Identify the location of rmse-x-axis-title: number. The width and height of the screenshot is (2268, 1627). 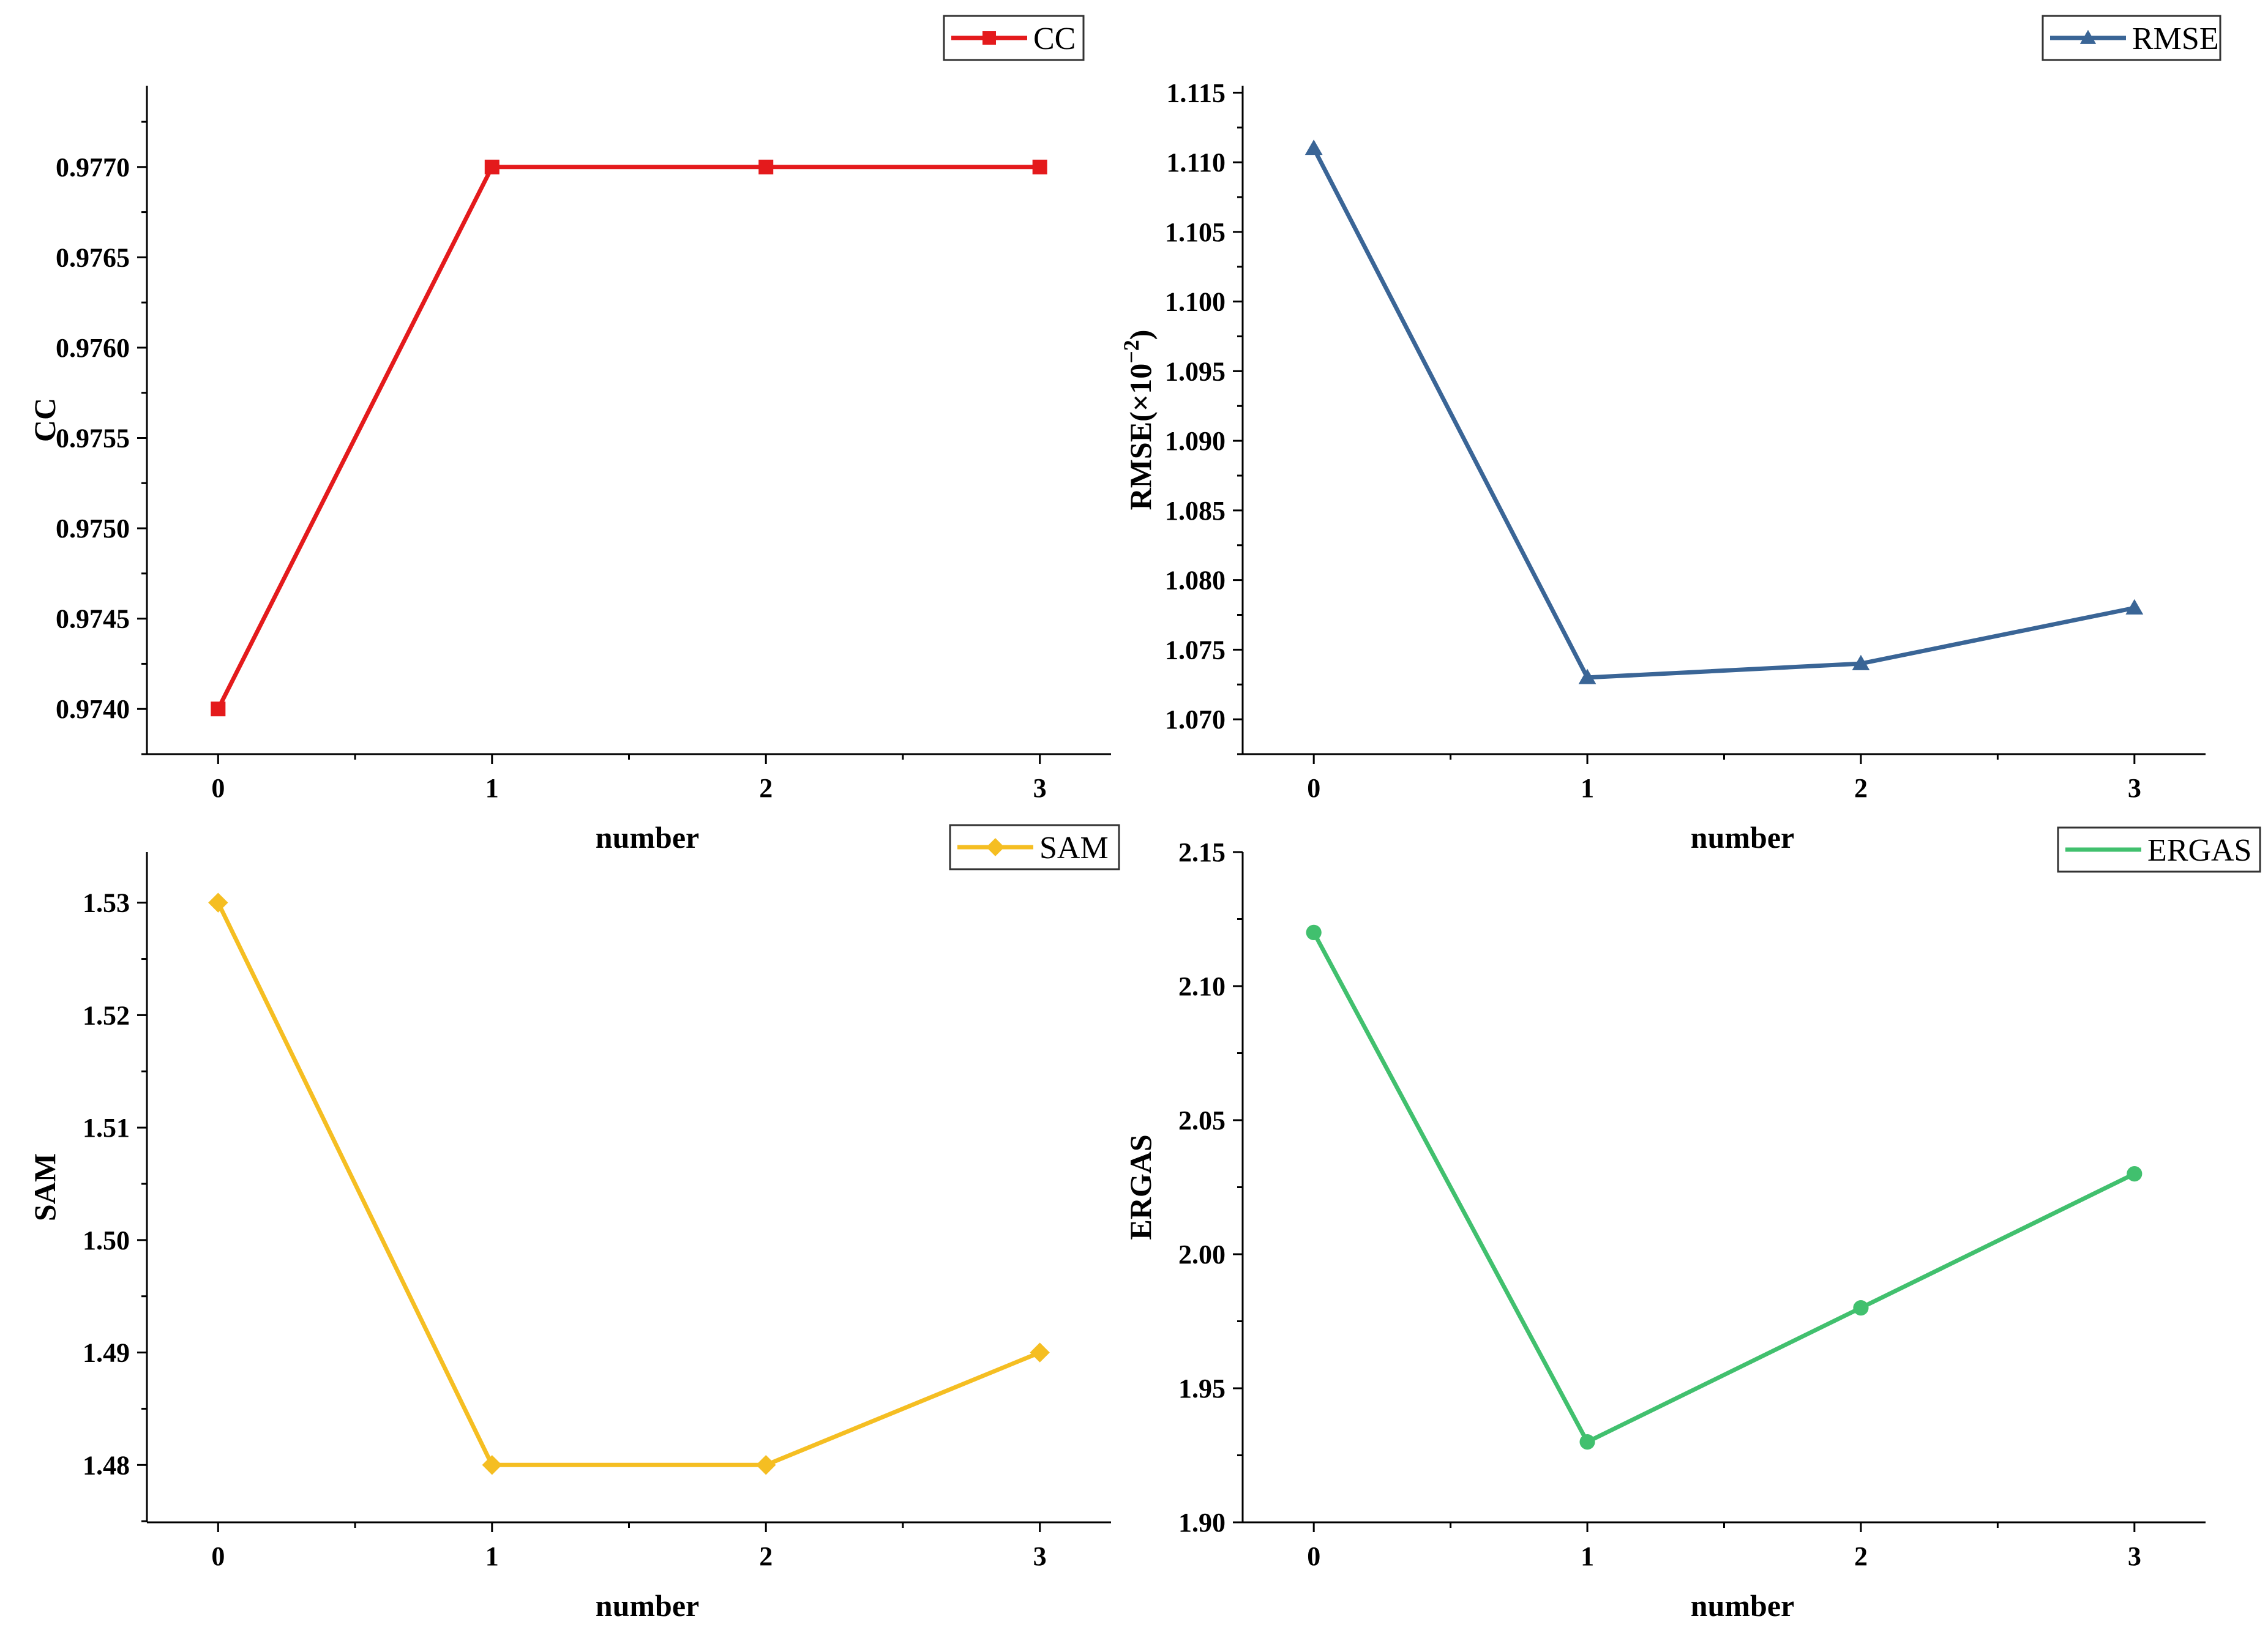
(1742, 837).